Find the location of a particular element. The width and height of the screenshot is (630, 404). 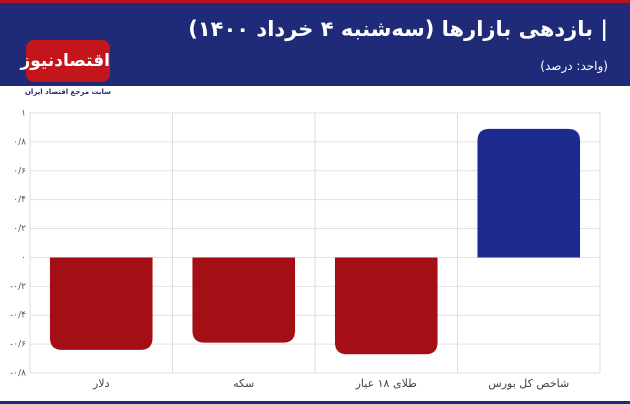

logo: اقتصادنیوز is located at coordinates (65, 61).